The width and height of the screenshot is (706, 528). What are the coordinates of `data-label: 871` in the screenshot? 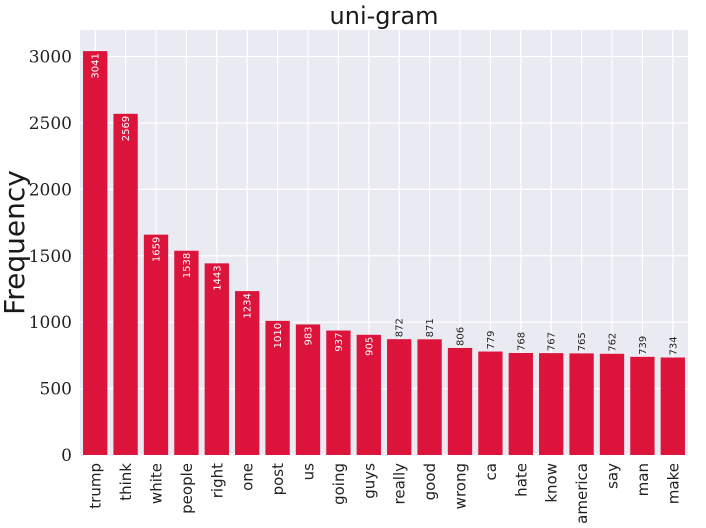 It's located at (430, 327).